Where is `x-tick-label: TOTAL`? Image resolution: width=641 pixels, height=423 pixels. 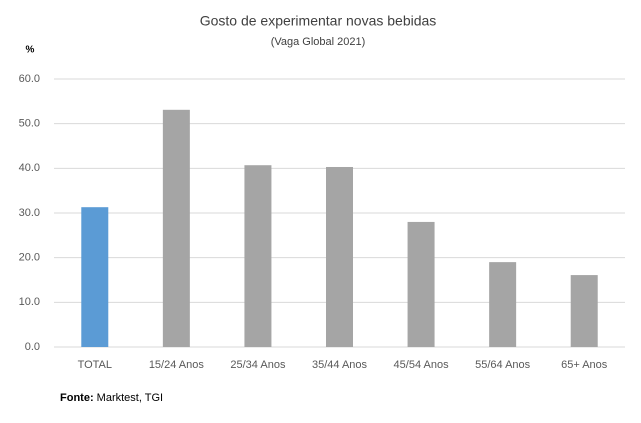 x-tick-label: TOTAL is located at coordinates (95, 365).